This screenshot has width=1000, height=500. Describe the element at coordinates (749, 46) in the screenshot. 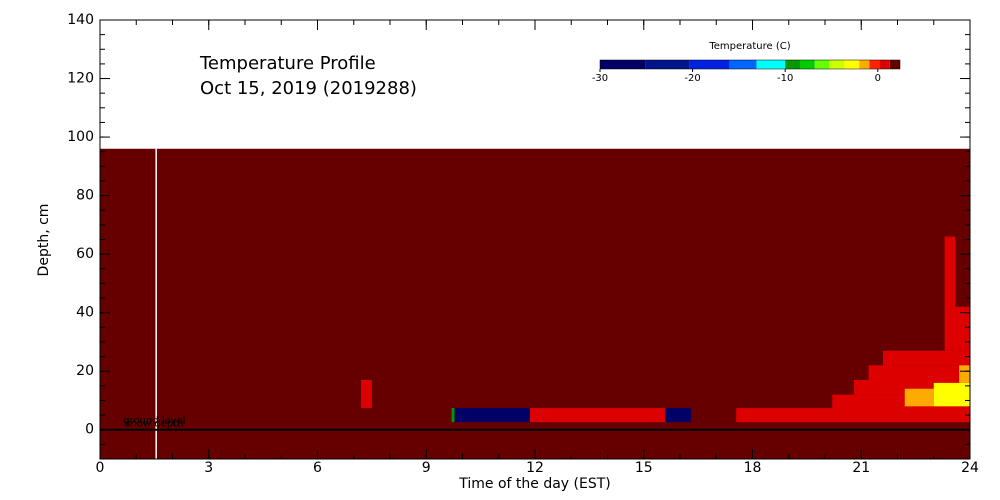

I see `colorbar-title: Temperature (C)` at that location.